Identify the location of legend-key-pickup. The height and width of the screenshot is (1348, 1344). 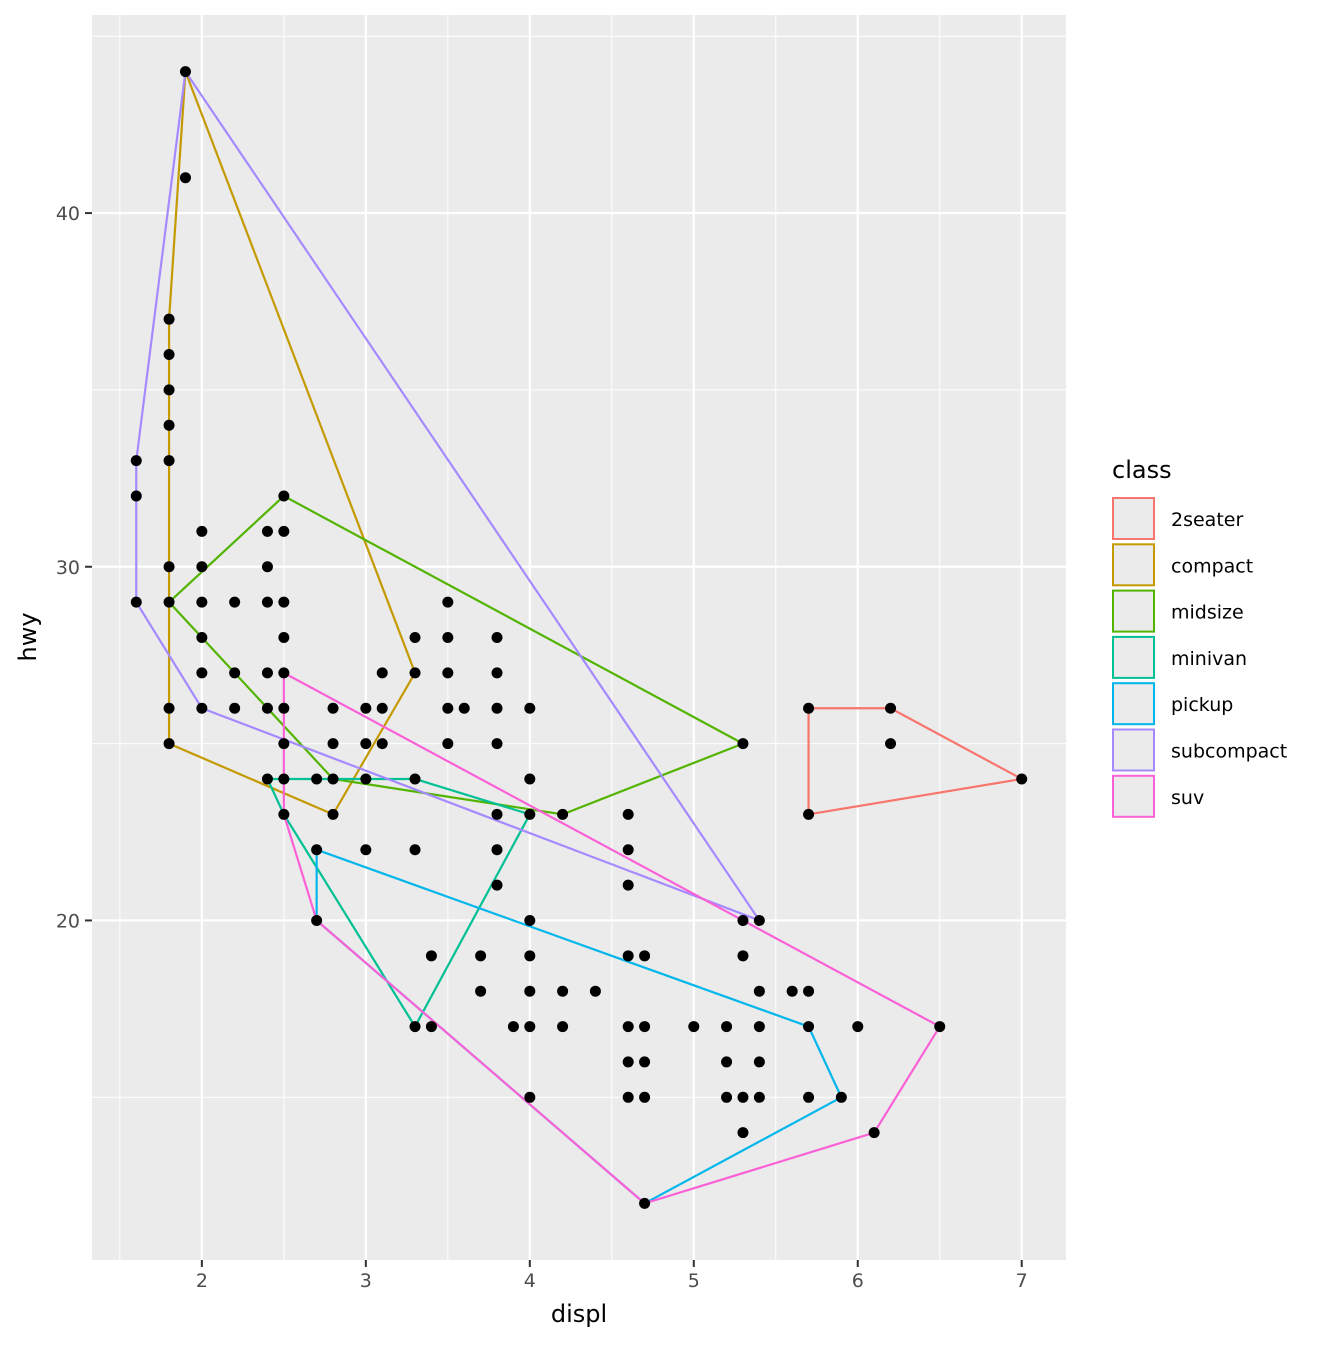
(1133, 704).